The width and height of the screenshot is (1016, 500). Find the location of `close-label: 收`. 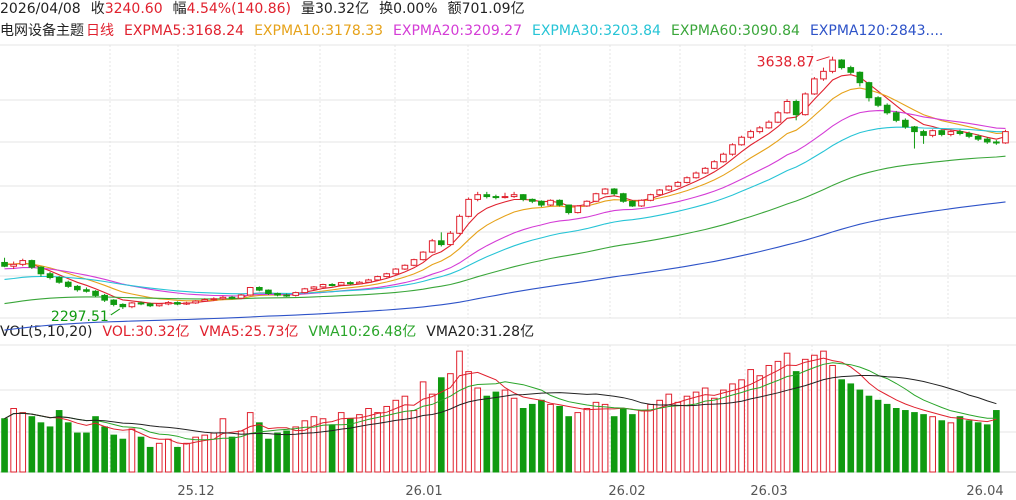

close-label: 收 is located at coordinates (97, 9).